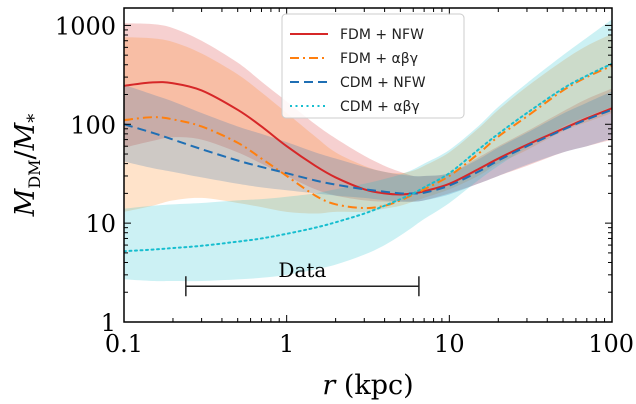 The image size is (636, 404). Describe the element at coordinates (383, 83) in the screenshot. I see `legend-label-3: CDM + NFW` at that location.